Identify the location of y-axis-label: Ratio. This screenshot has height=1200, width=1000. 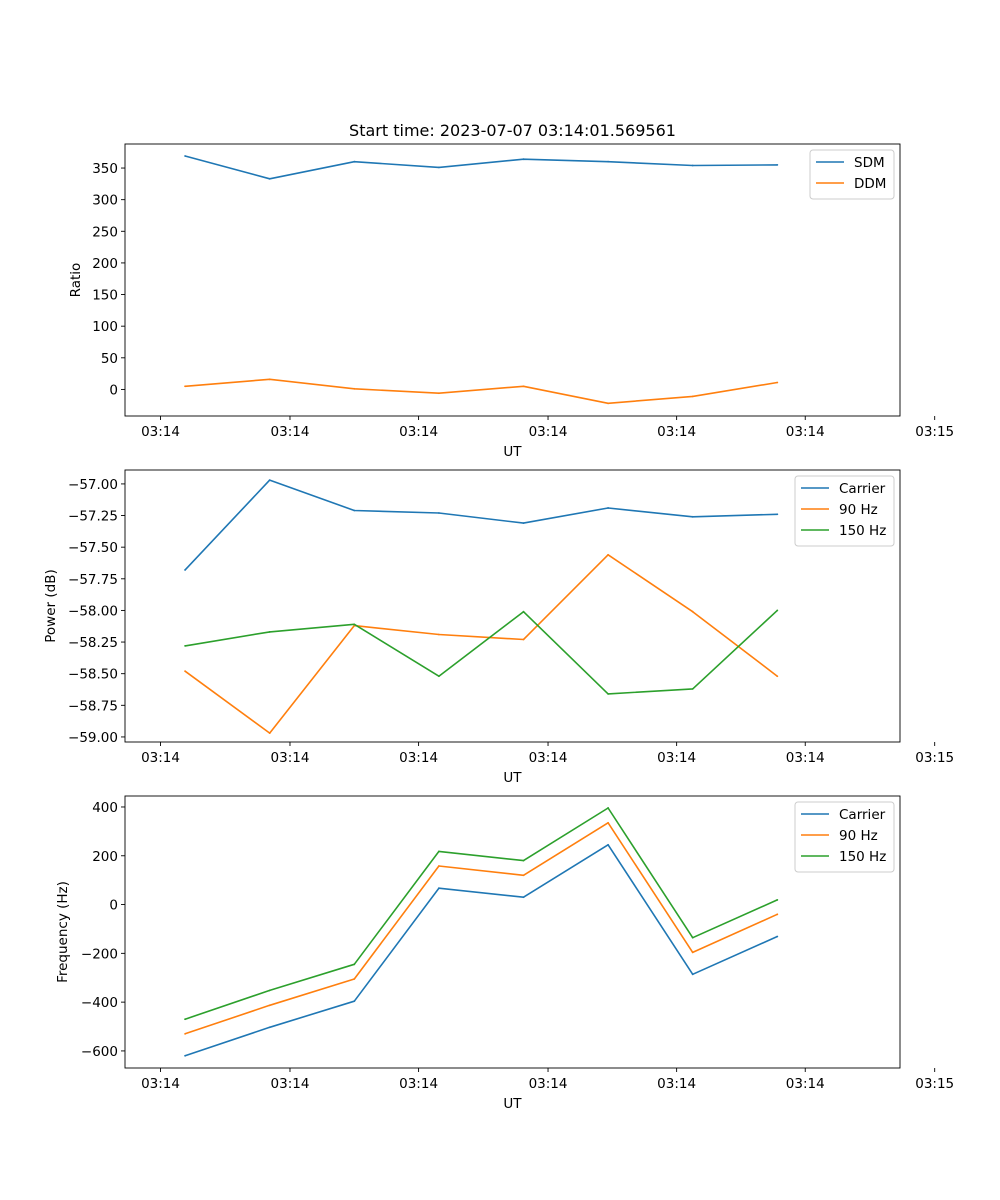
(76, 280).